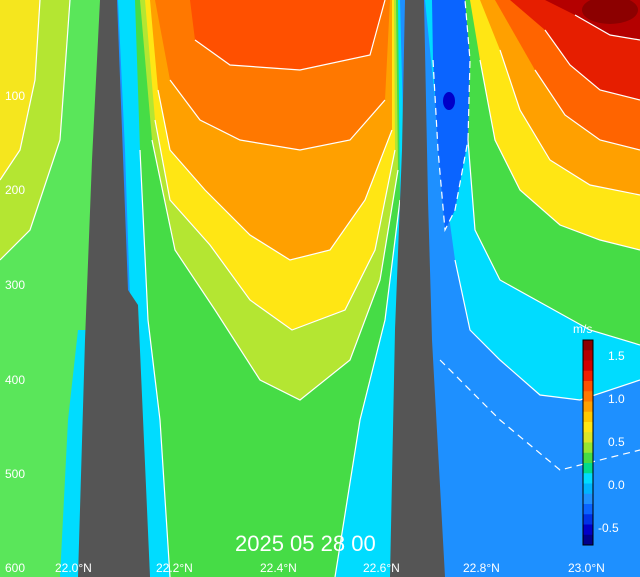 Image resolution: width=640 pixels, height=577 pixels. What do you see at coordinates (616, 442) in the screenshot?
I see `colorbar-tick-label: 0.5` at bounding box center [616, 442].